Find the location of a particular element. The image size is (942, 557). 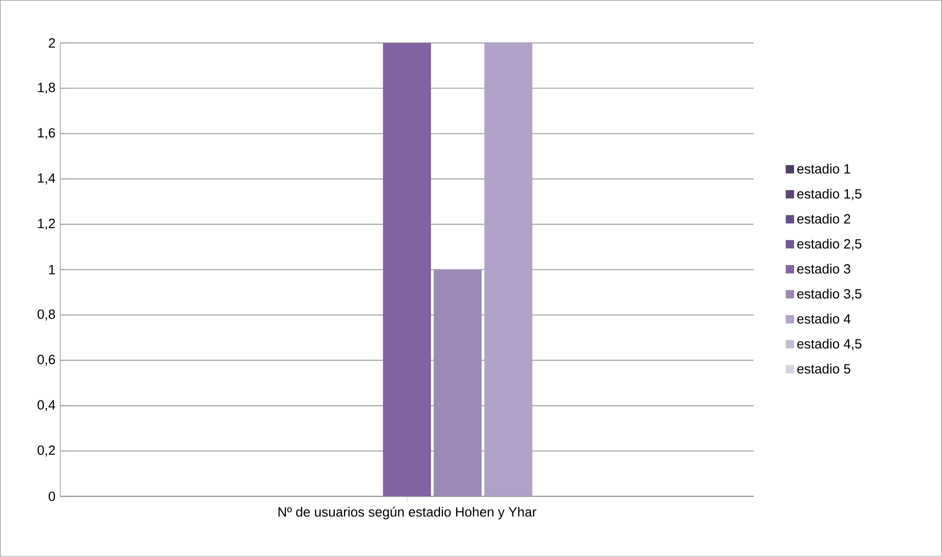

y-tick-label: 1,4 is located at coordinates (47, 179).